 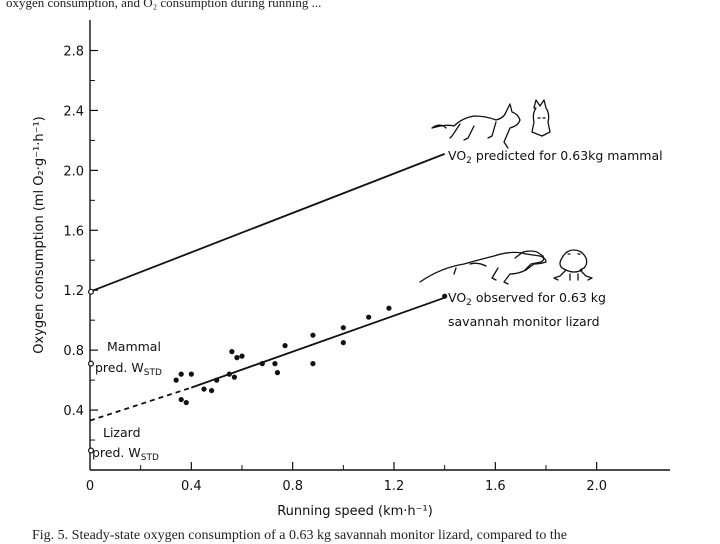 I want to click on frog-icon, so click(x=573, y=265).